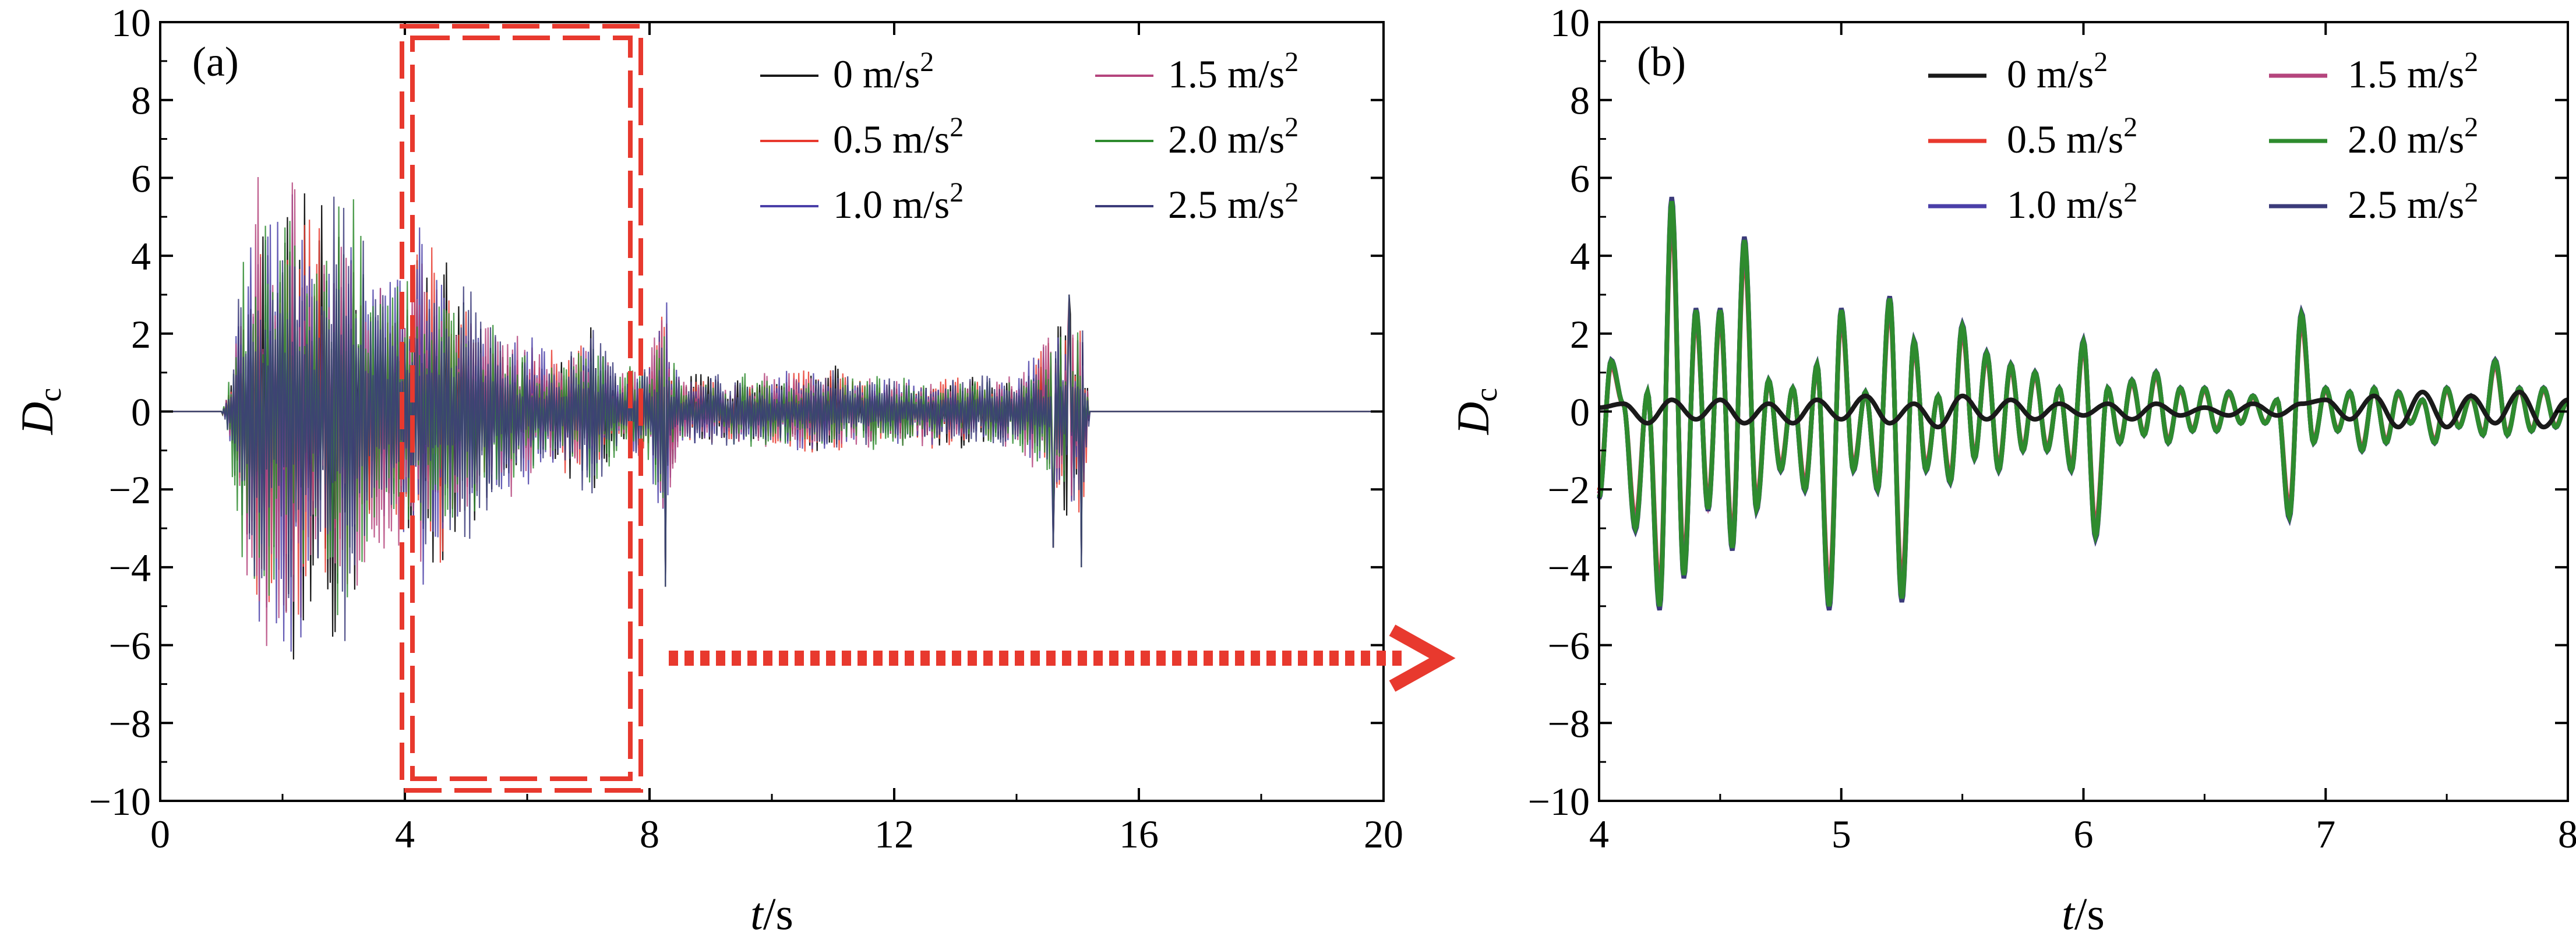  What do you see at coordinates (130, 568) in the screenshot?
I see `a-y-tick-label: −4` at bounding box center [130, 568].